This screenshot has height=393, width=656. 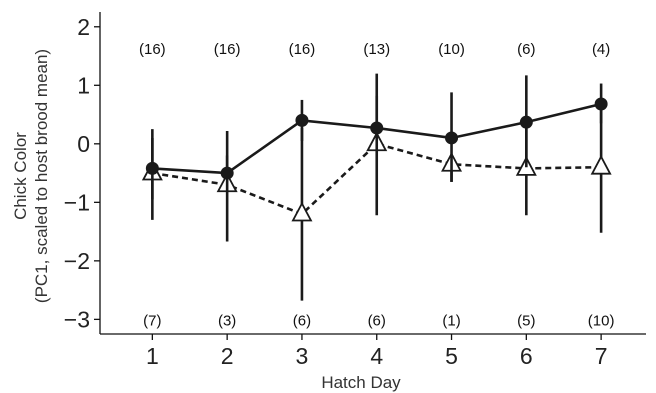 I want to click on y-tick-label: −3, so click(x=77, y=319).